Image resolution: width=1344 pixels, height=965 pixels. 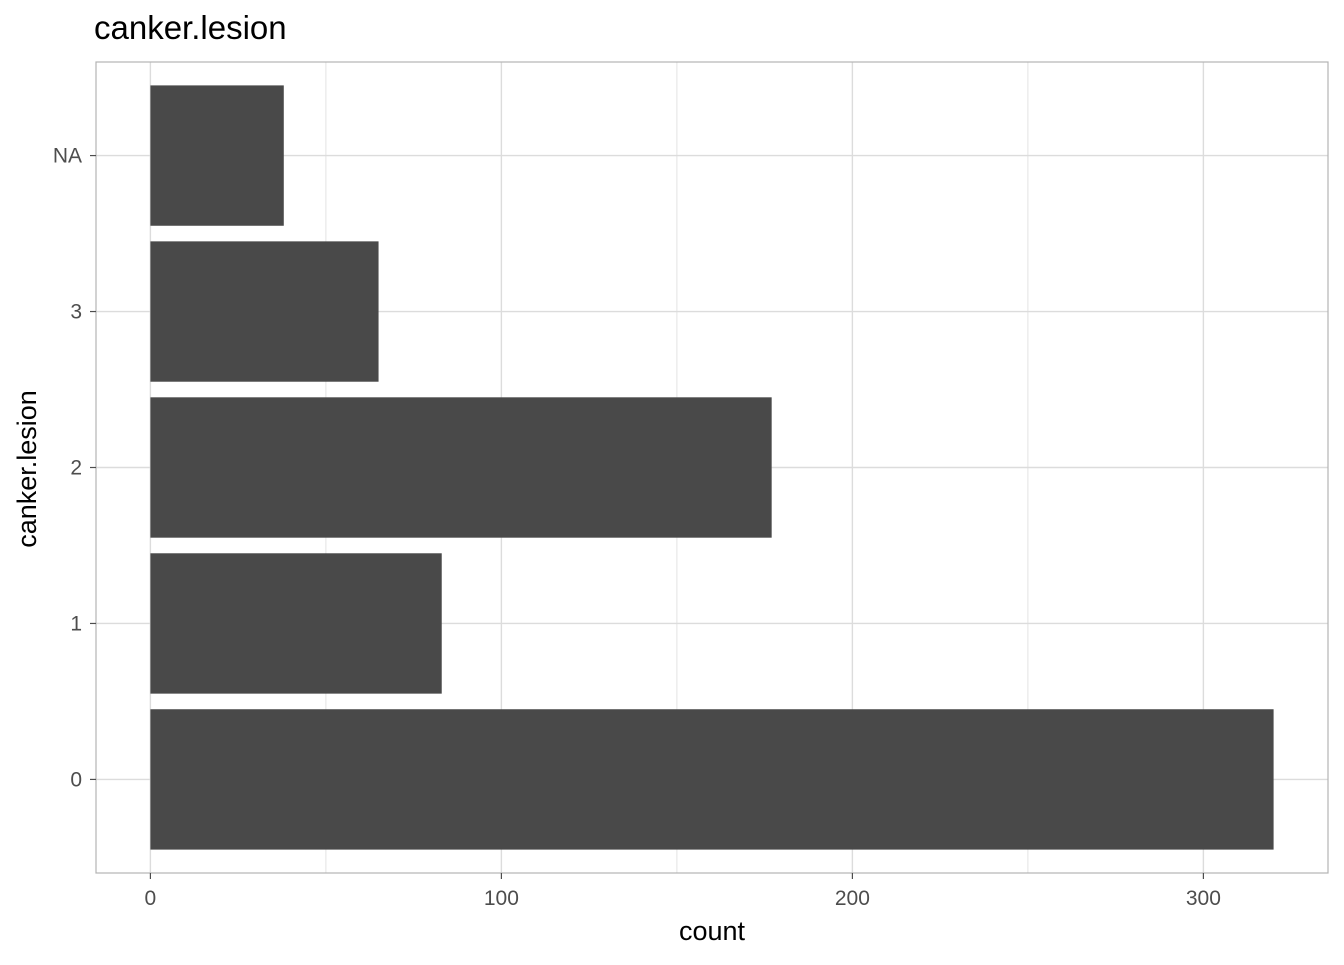 I want to click on y-tick-label: 2, so click(x=76, y=468).